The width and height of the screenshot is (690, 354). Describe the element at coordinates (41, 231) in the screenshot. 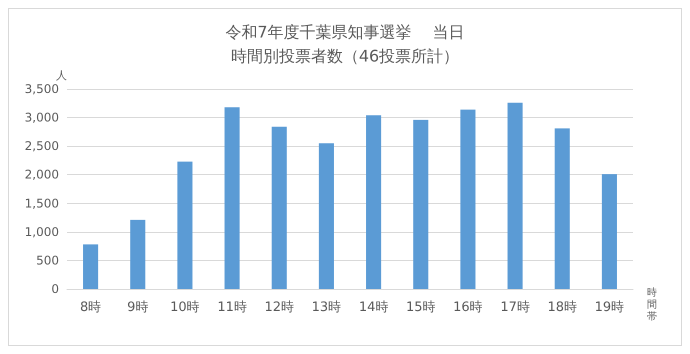

I see `y-tick-label: 1,000` at that location.